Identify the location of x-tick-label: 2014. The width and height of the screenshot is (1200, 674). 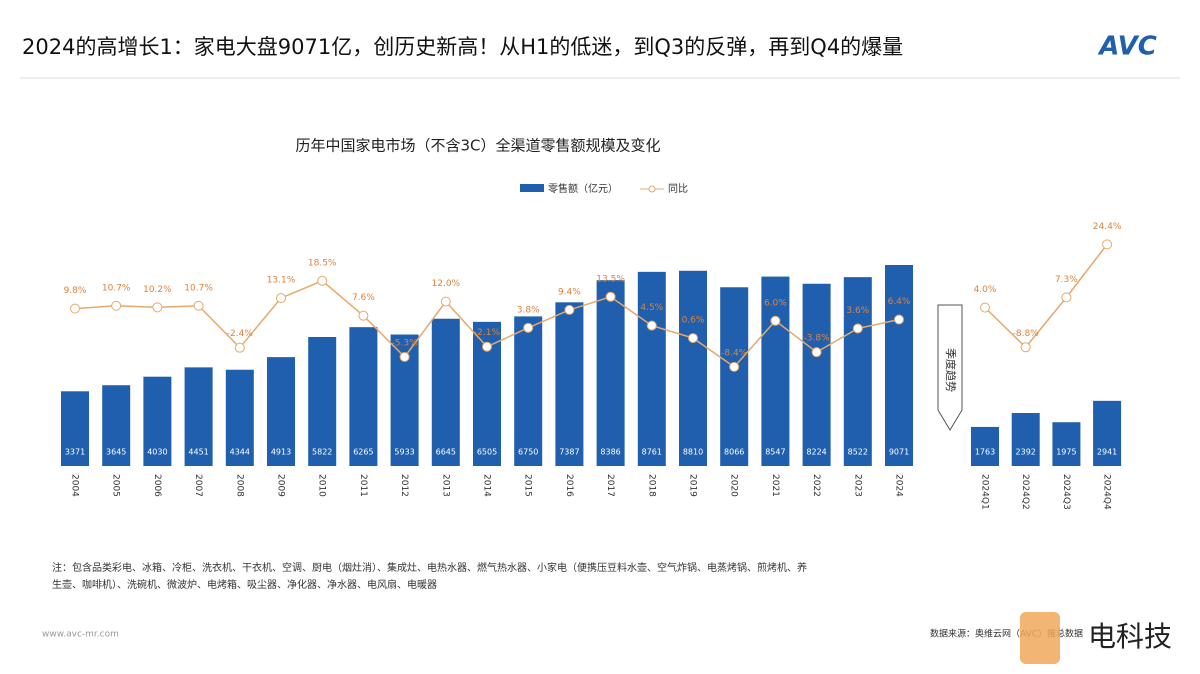
(487, 485).